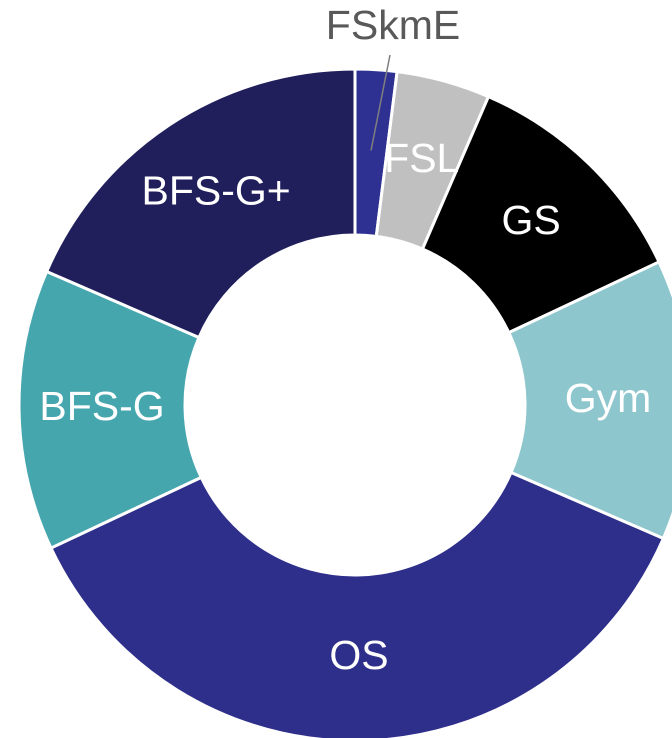 This screenshot has width=672, height=738. Describe the element at coordinates (393, 25) in the screenshot. I see `slice-label: FSkmE` at that location.